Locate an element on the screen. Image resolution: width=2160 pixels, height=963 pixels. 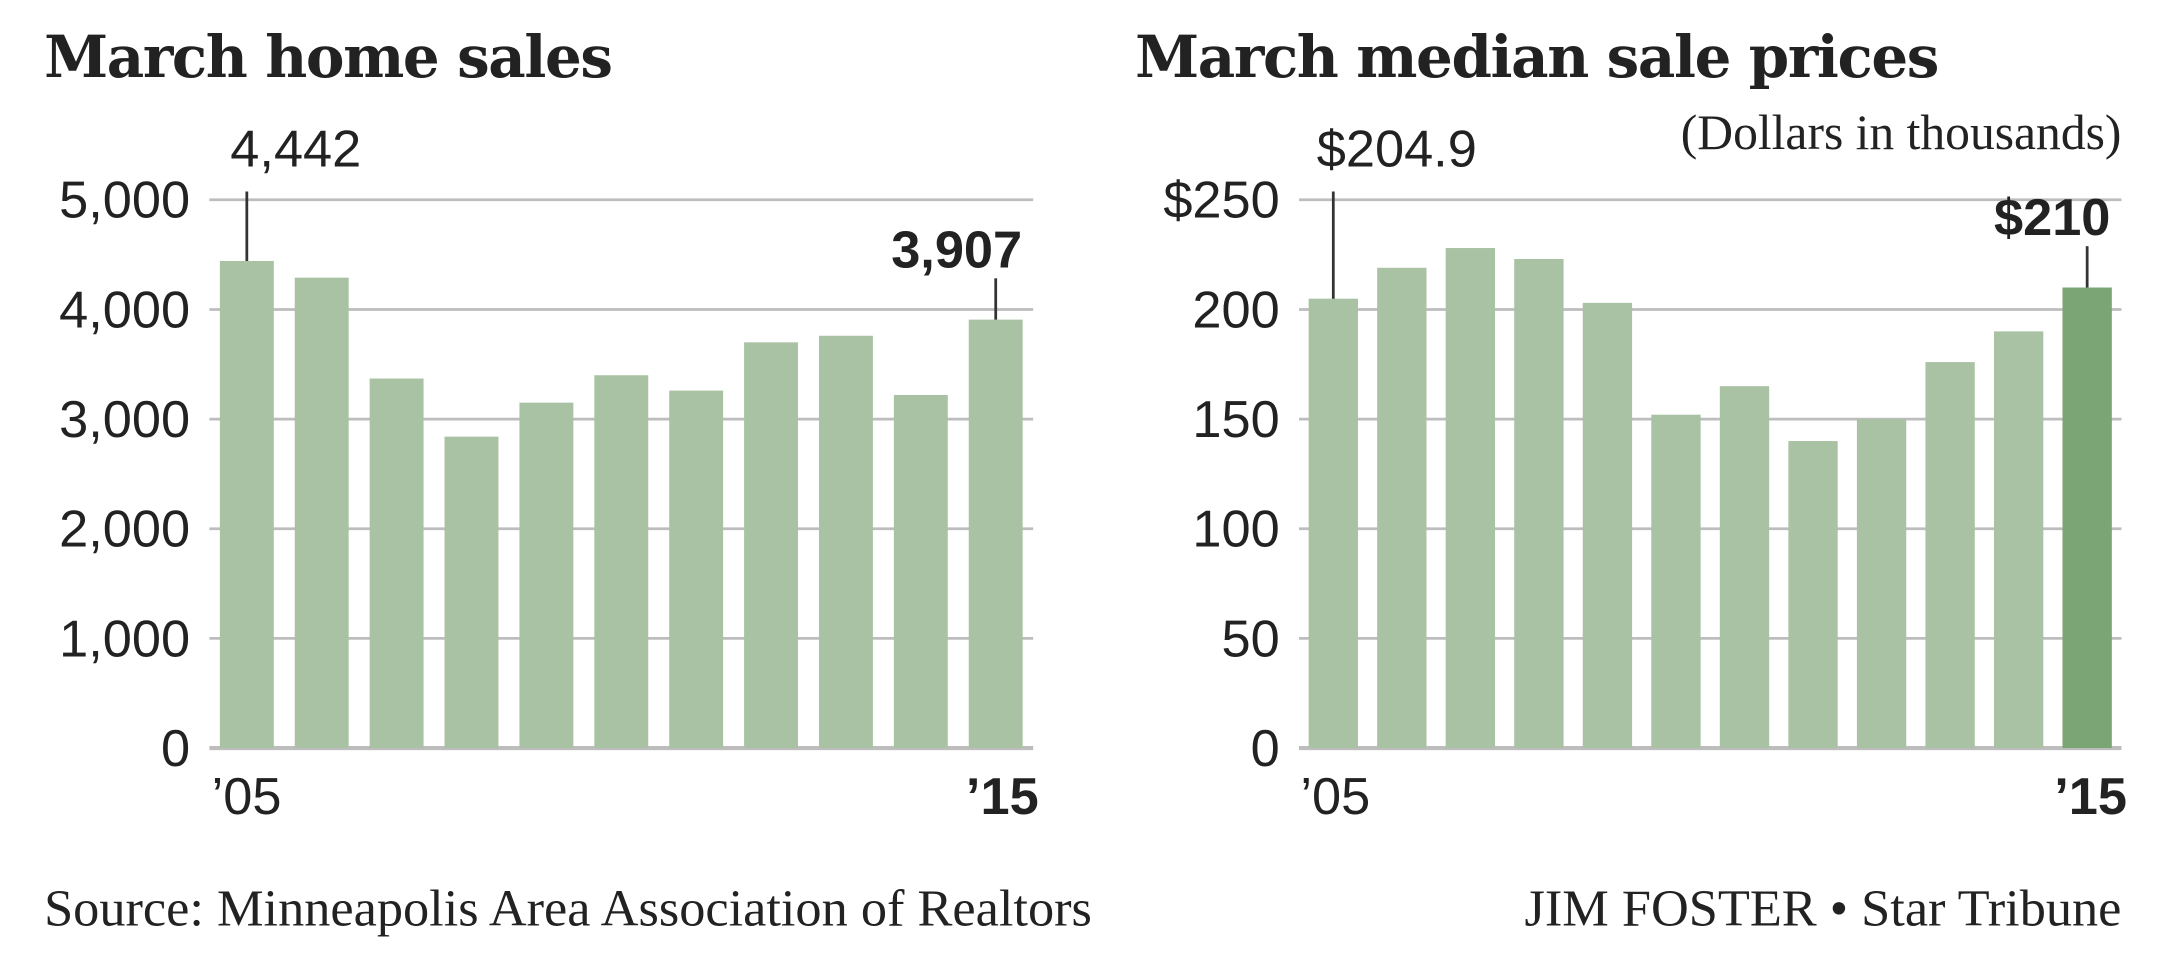
chart-subtitle: (Dollars in thousands) is located at coordinates (1901, 132).